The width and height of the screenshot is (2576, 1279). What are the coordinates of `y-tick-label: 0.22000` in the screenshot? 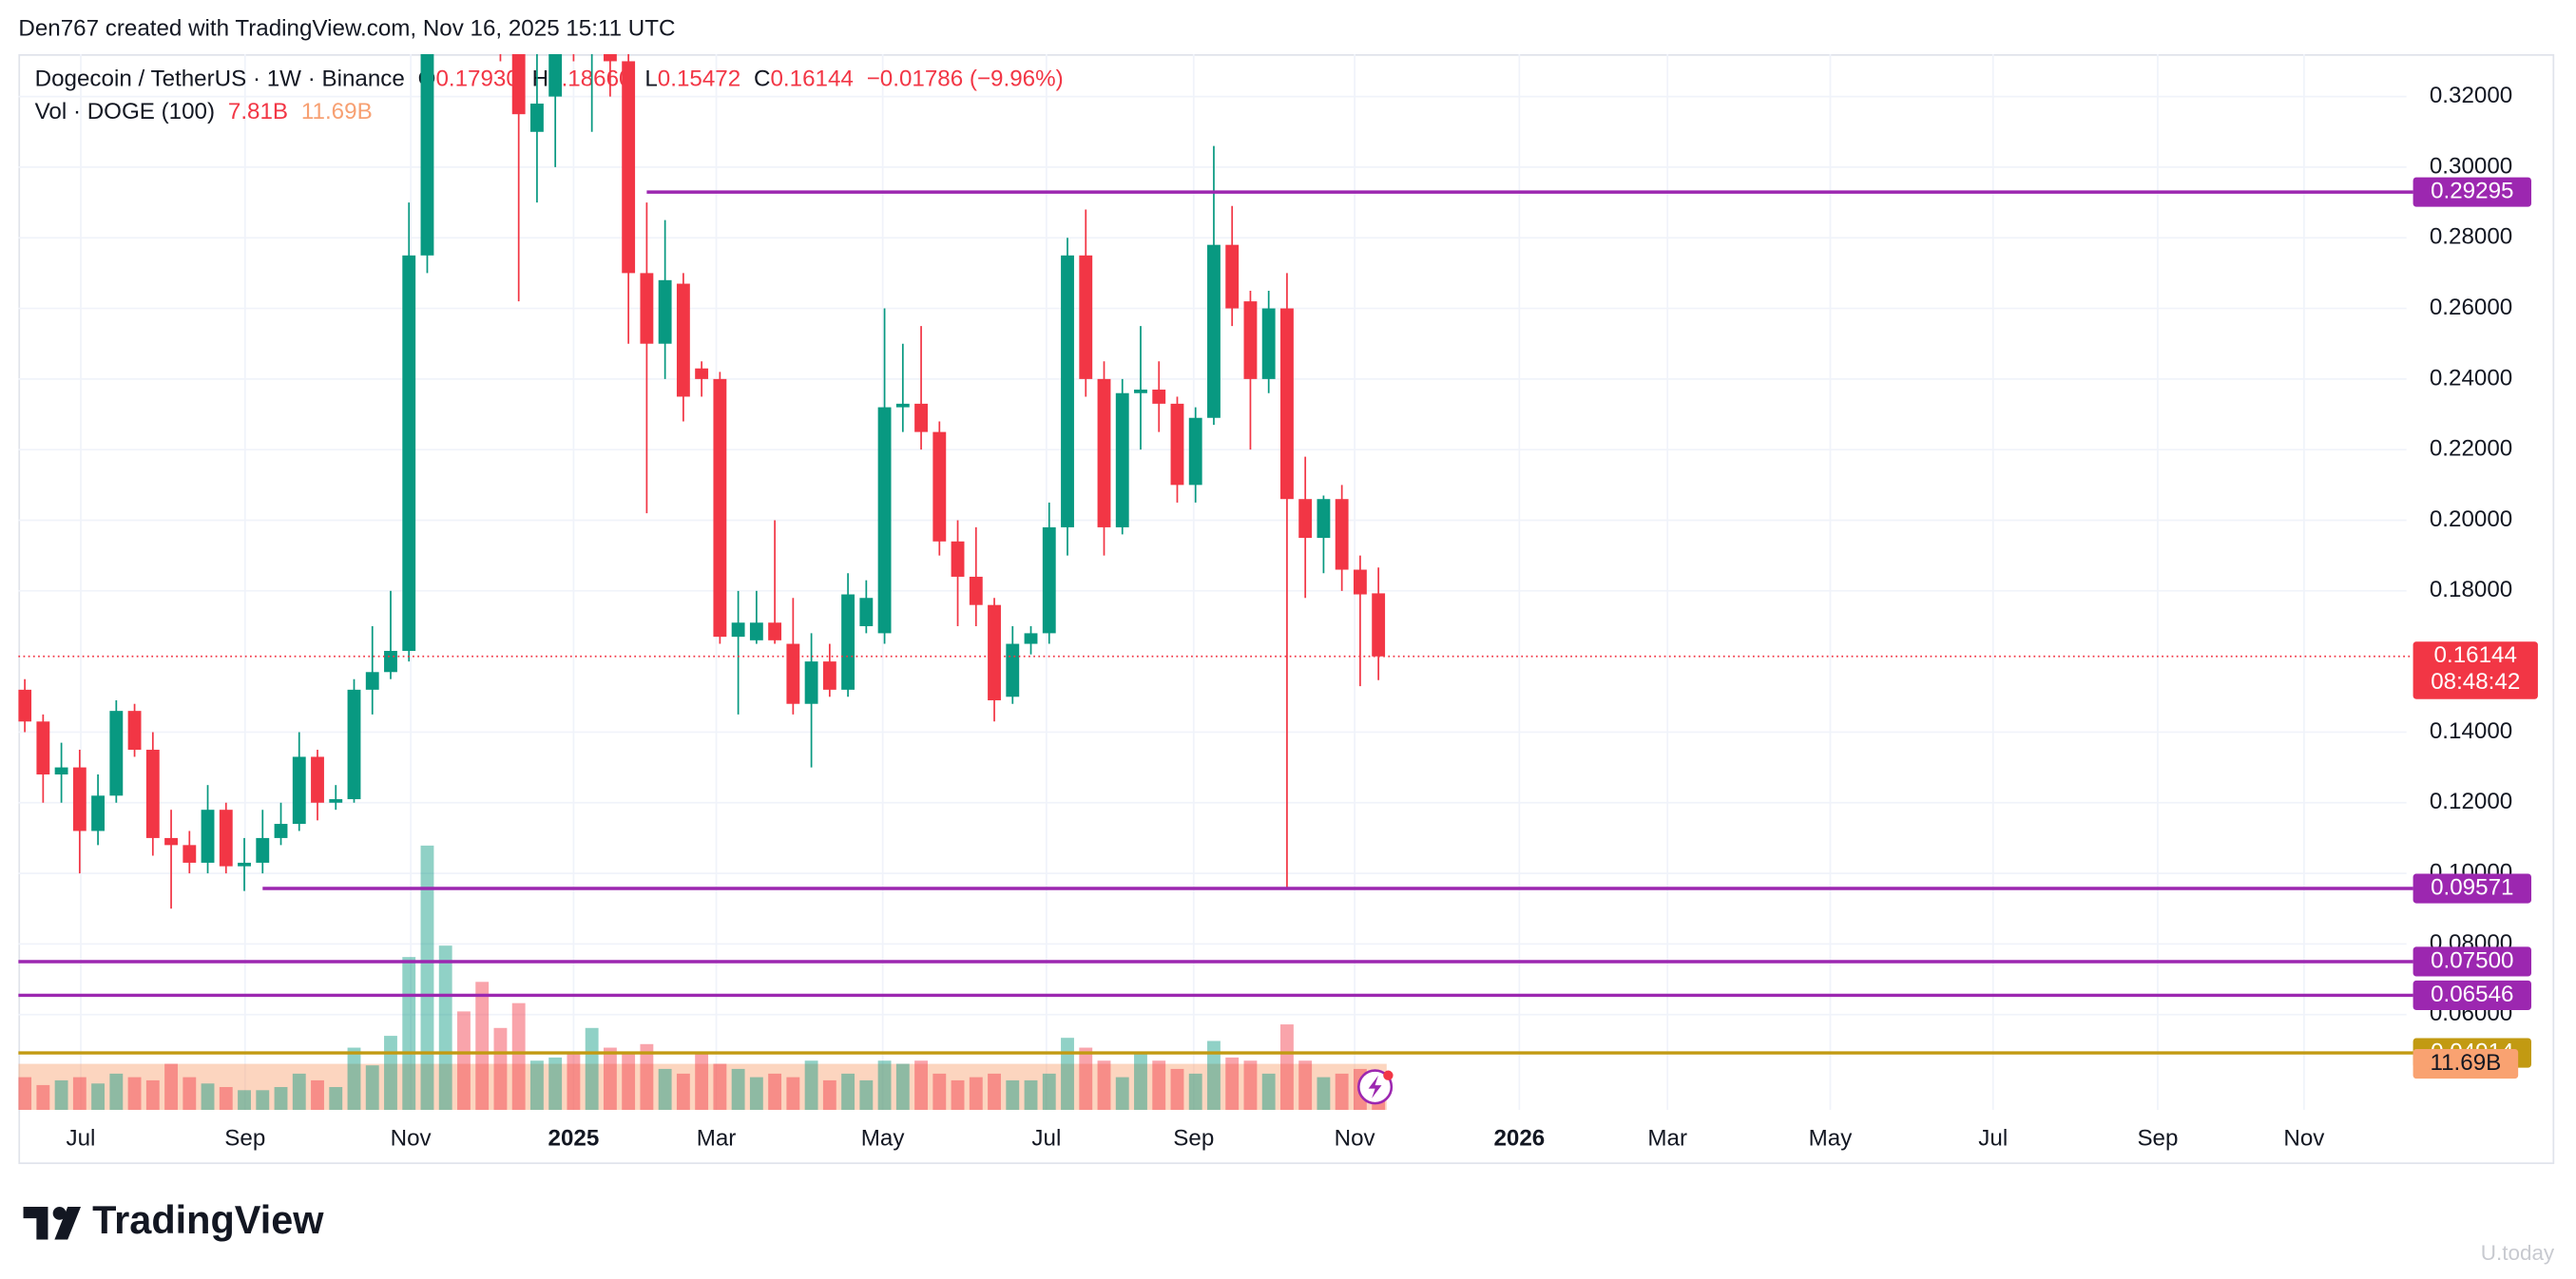 It's located at (2471, 449).